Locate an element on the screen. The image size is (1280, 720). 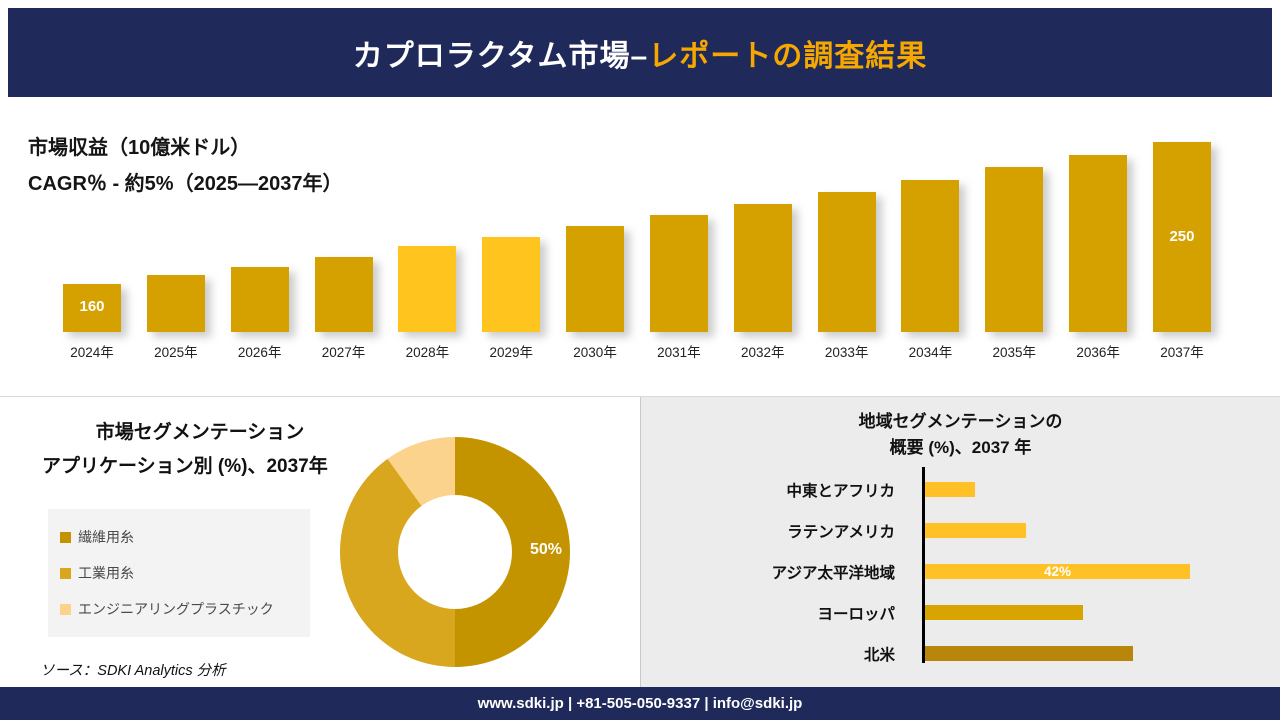
revenue-bar-cell: 160 2024年 is located at coordinates (92, 322).